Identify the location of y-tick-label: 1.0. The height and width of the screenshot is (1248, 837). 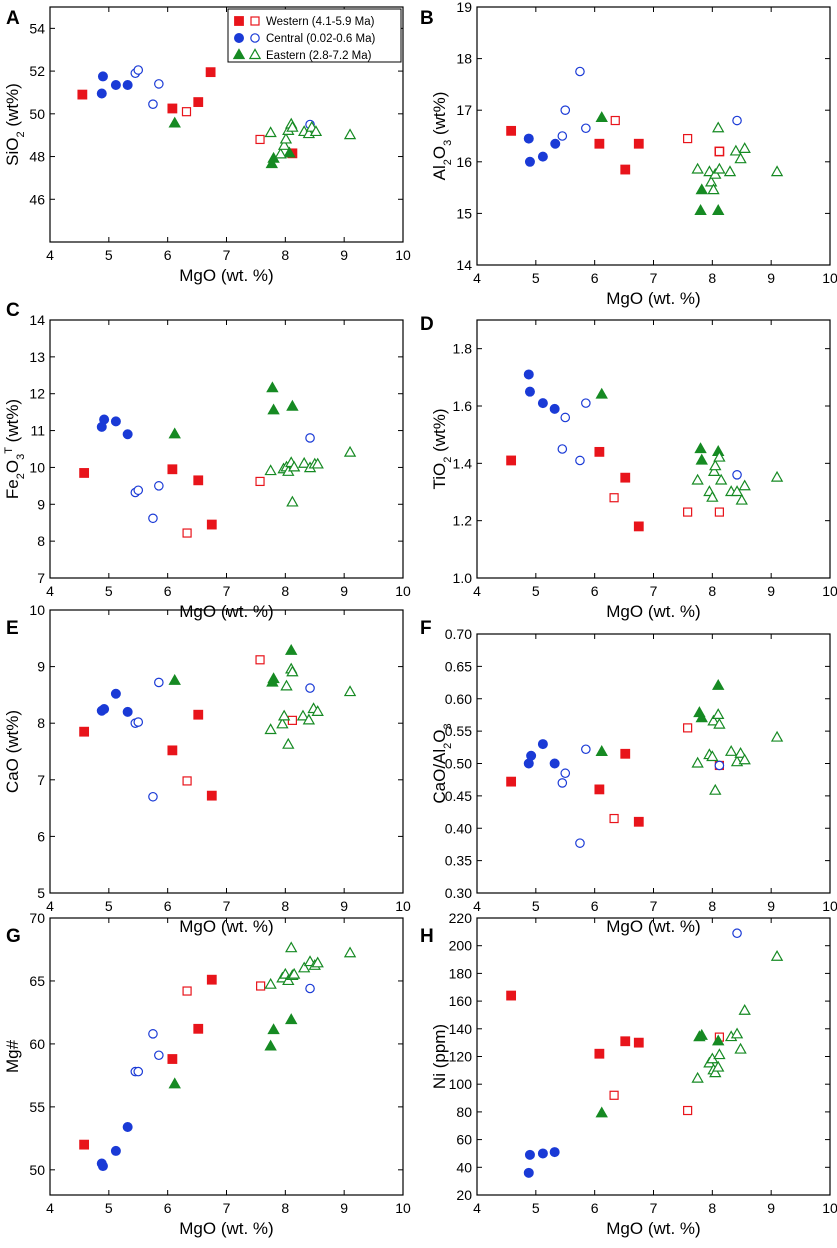
(463, 578).